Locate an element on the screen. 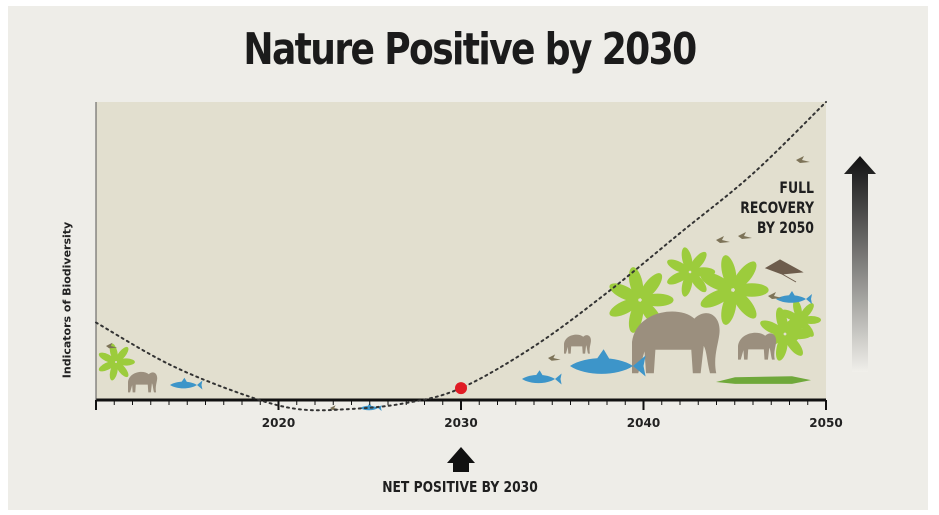 The width and height of the screenshot is (939, 515). x-tick-label: 2050 is located at coordinates (825, 423).